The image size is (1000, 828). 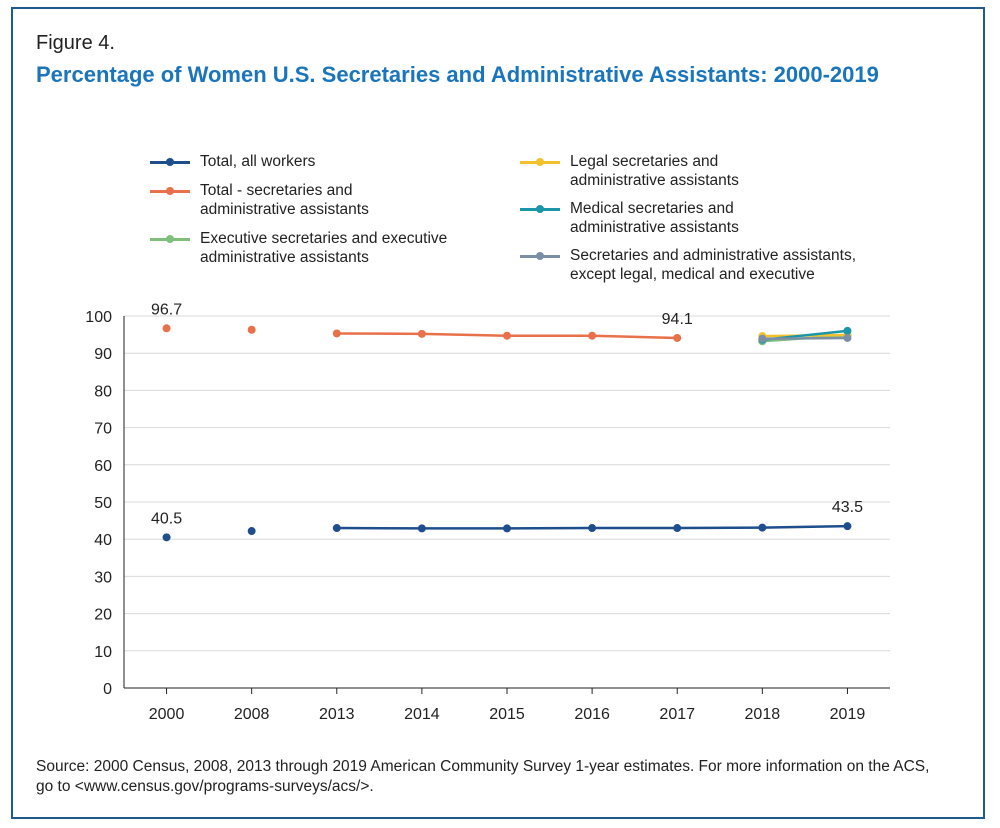 I want to click on data-label: 94.1, so click(x=677, y=319).